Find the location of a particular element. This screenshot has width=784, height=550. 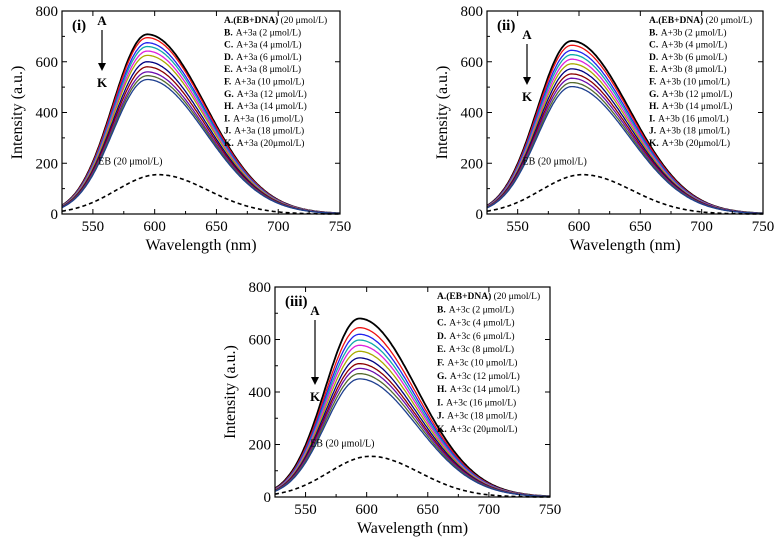

legend-entry: F. A+3a (10 μmol/L) is located at coordinates (264, 82).